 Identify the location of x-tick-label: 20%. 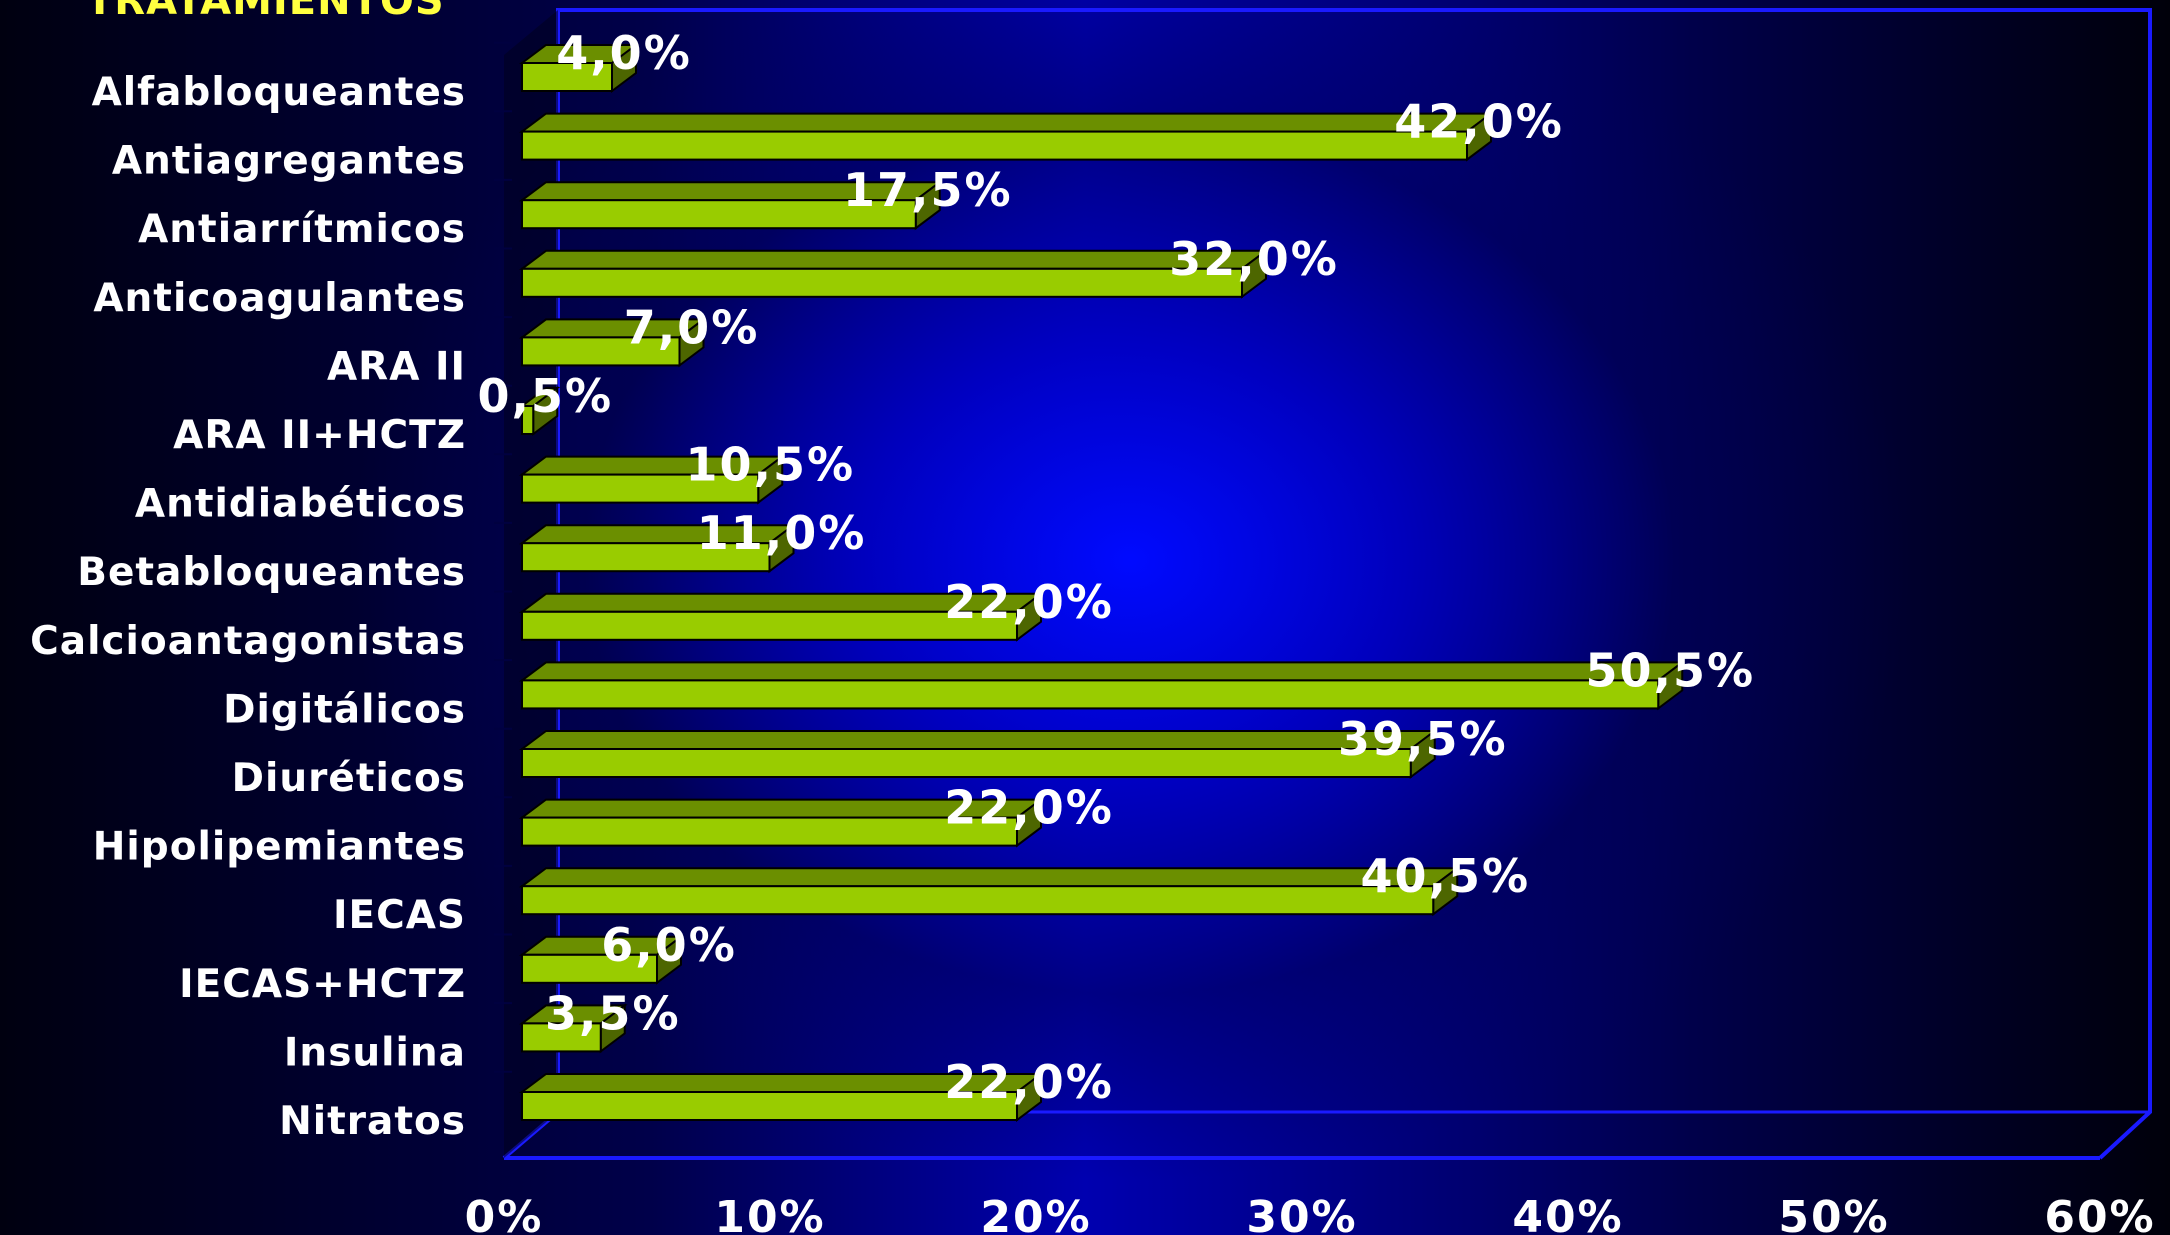
(1035, 1213).